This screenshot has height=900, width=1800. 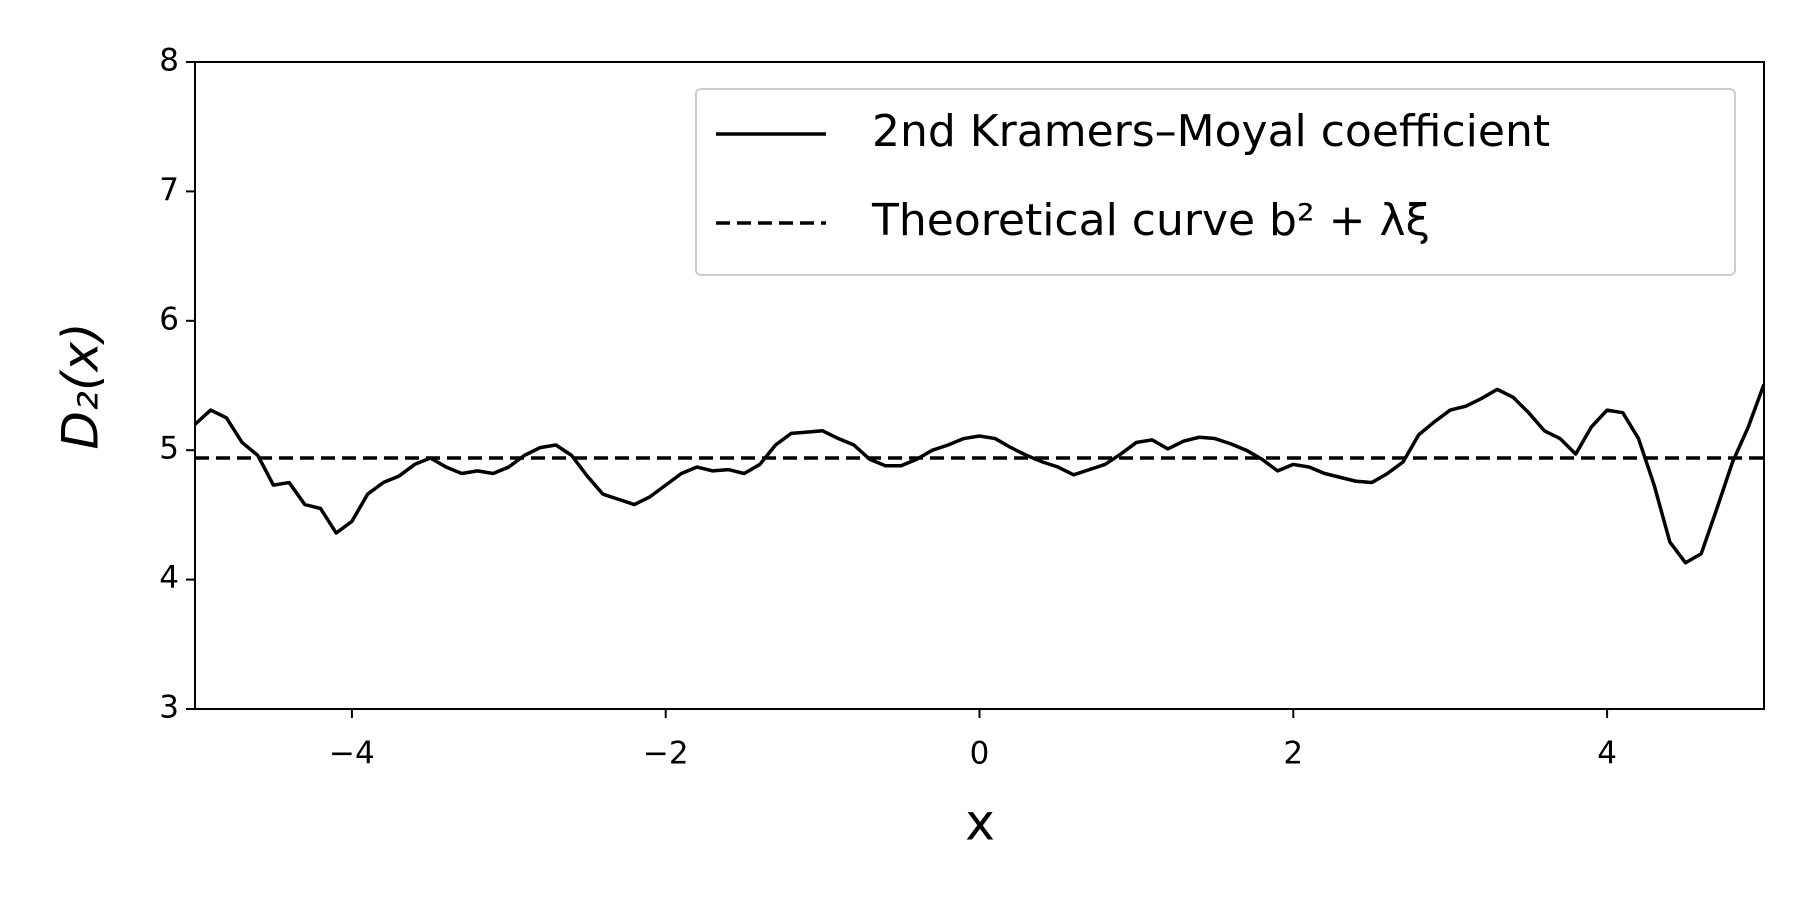 What do you see at coordinates (1293, 754) in the screenshot?
I see `x-tick-label: 2` at bounding box center [1293, 754].